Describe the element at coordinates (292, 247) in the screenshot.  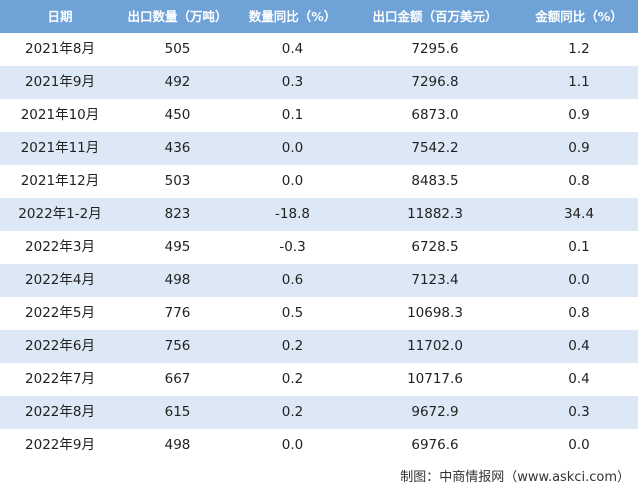
I see `table-cell: -0.3` at that location.